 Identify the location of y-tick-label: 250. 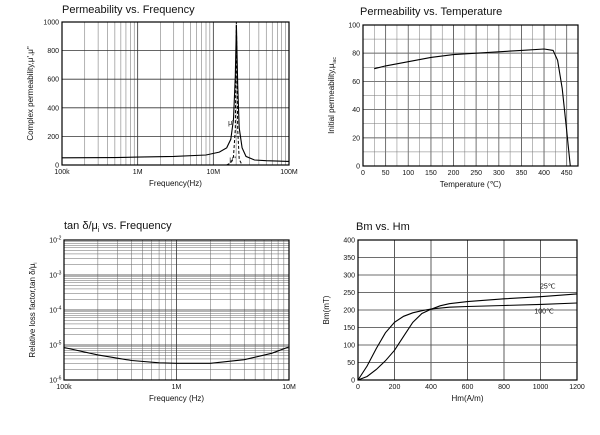
(349, 293).